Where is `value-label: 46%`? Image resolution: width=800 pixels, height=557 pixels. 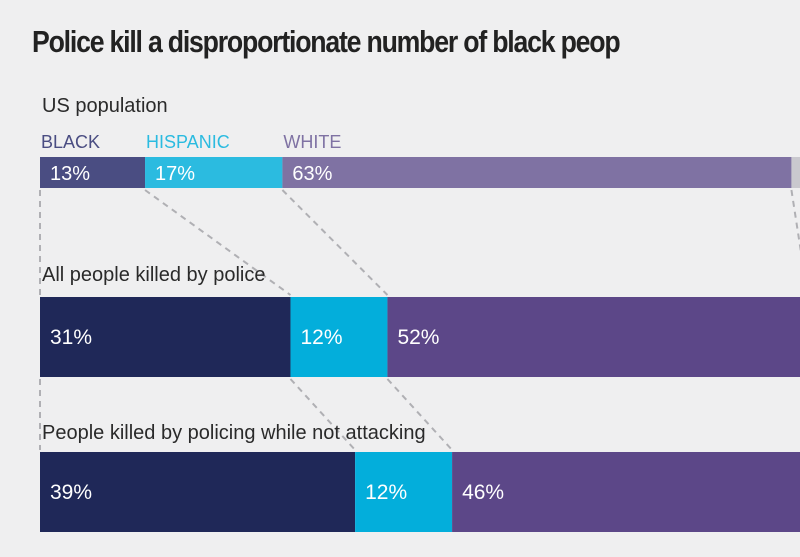
value-label: 46% is located at coordinates (483, 492).